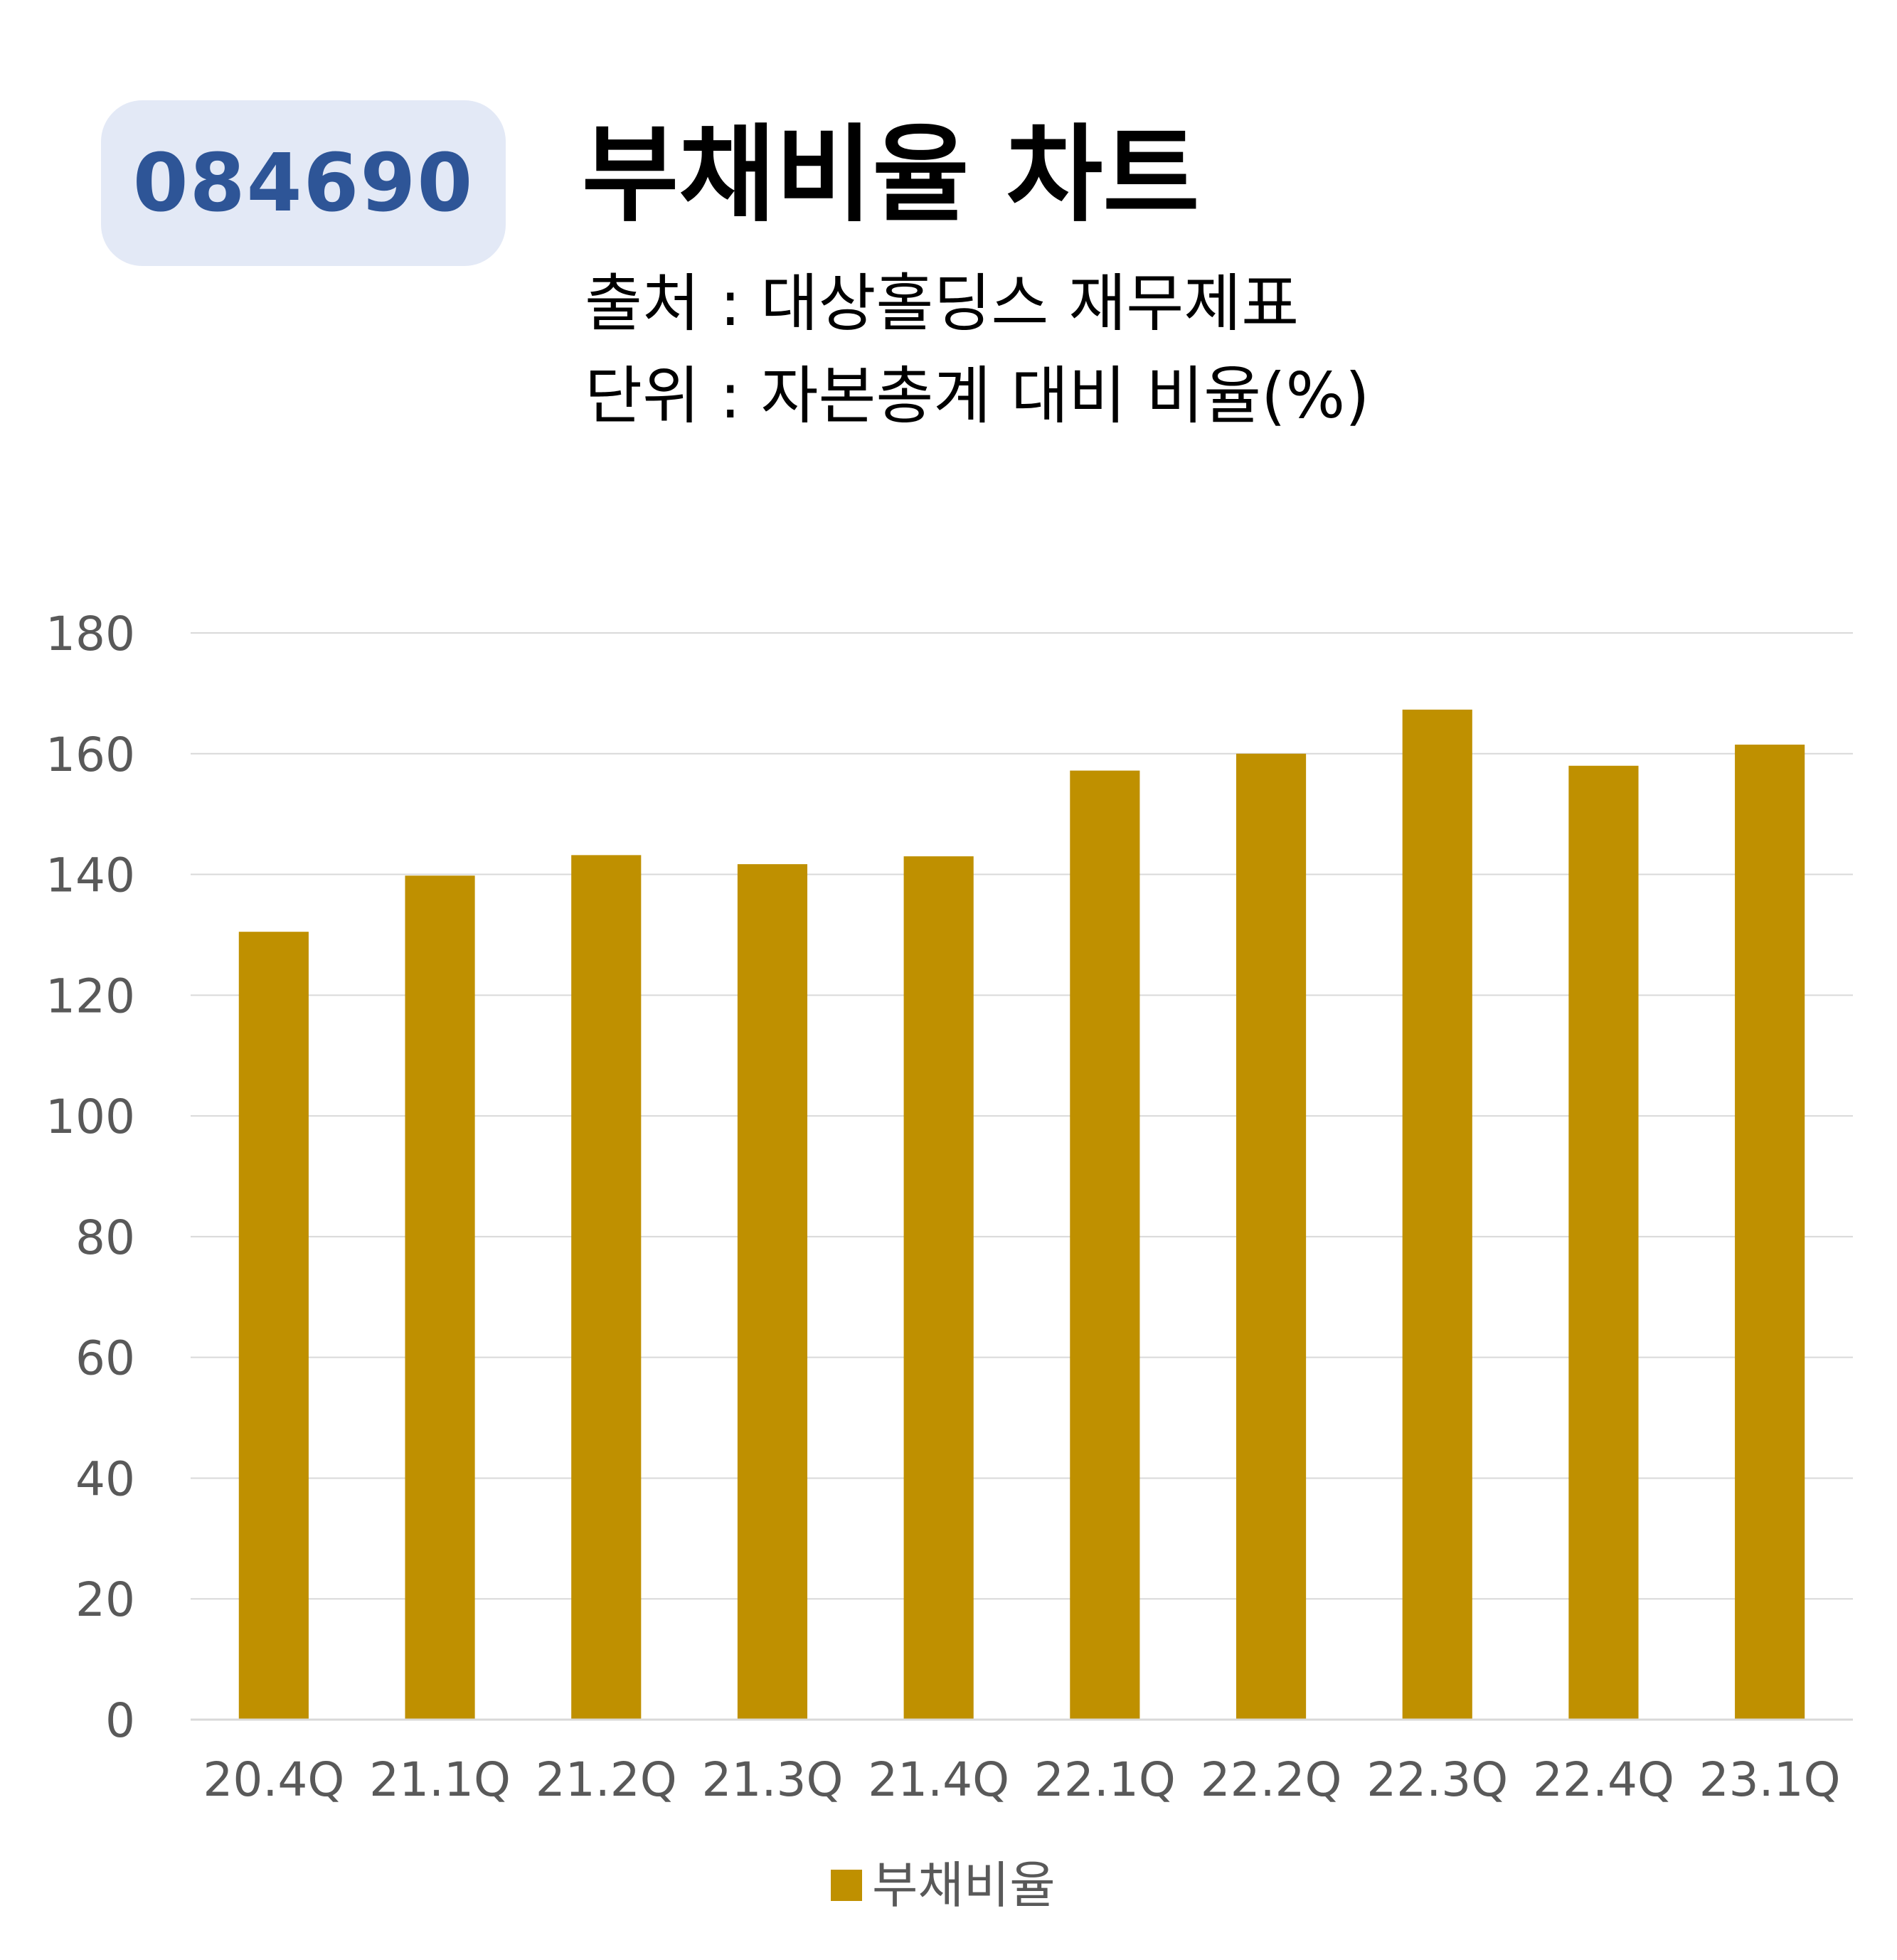 The height and width of the screenshot is (1960, 1897). I want to click on y-tick-label: 180, so click(90, 634).